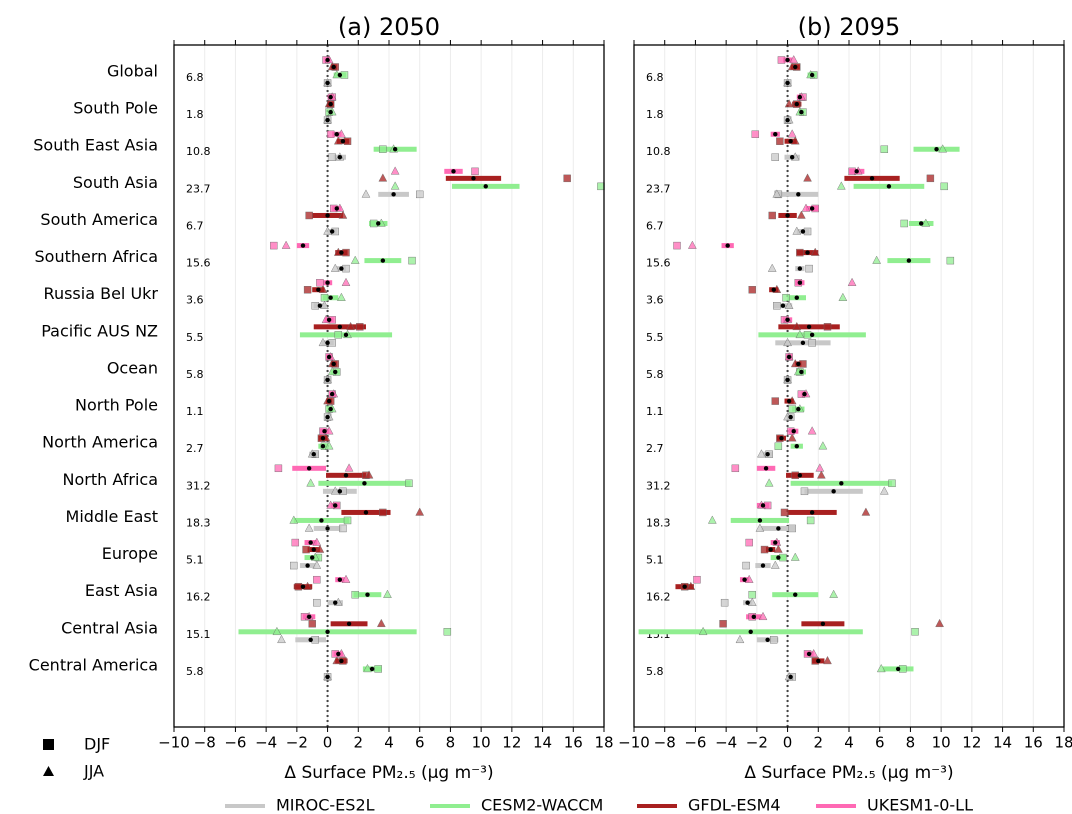 The image size is (1072, 814). What do you see at coordinates (195, 411) in the screenshot?
I see `region-value: 1.1` at bounding box center [195, 411].